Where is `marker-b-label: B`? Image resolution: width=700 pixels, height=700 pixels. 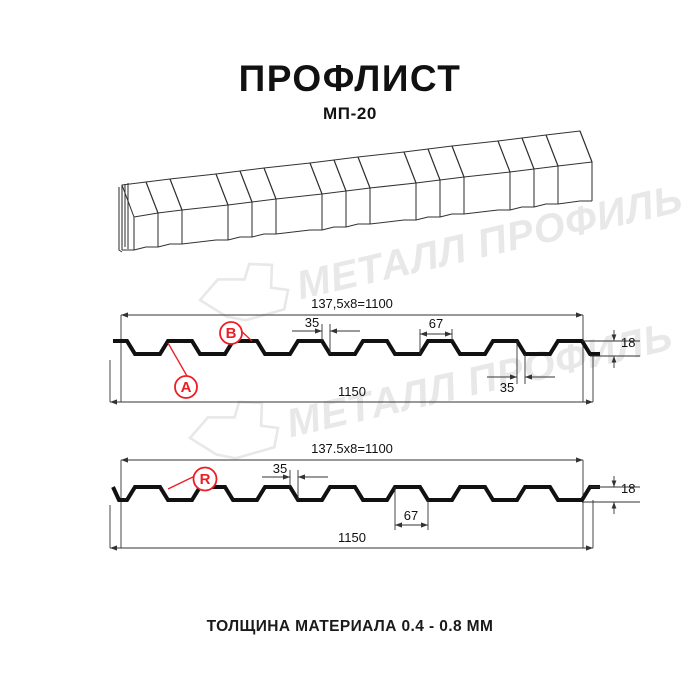 marker-b-label: B is located at coordinates (231, 333).